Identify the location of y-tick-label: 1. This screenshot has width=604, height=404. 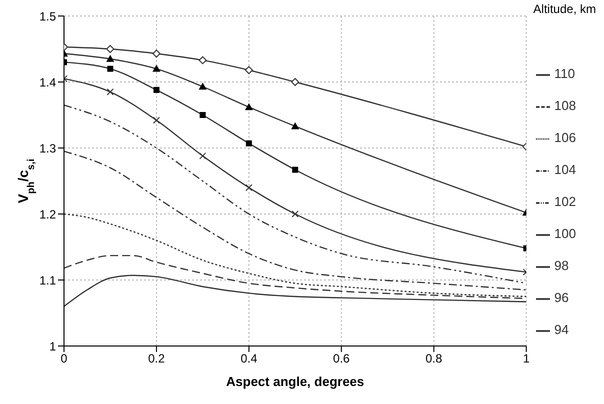
(52, 346).